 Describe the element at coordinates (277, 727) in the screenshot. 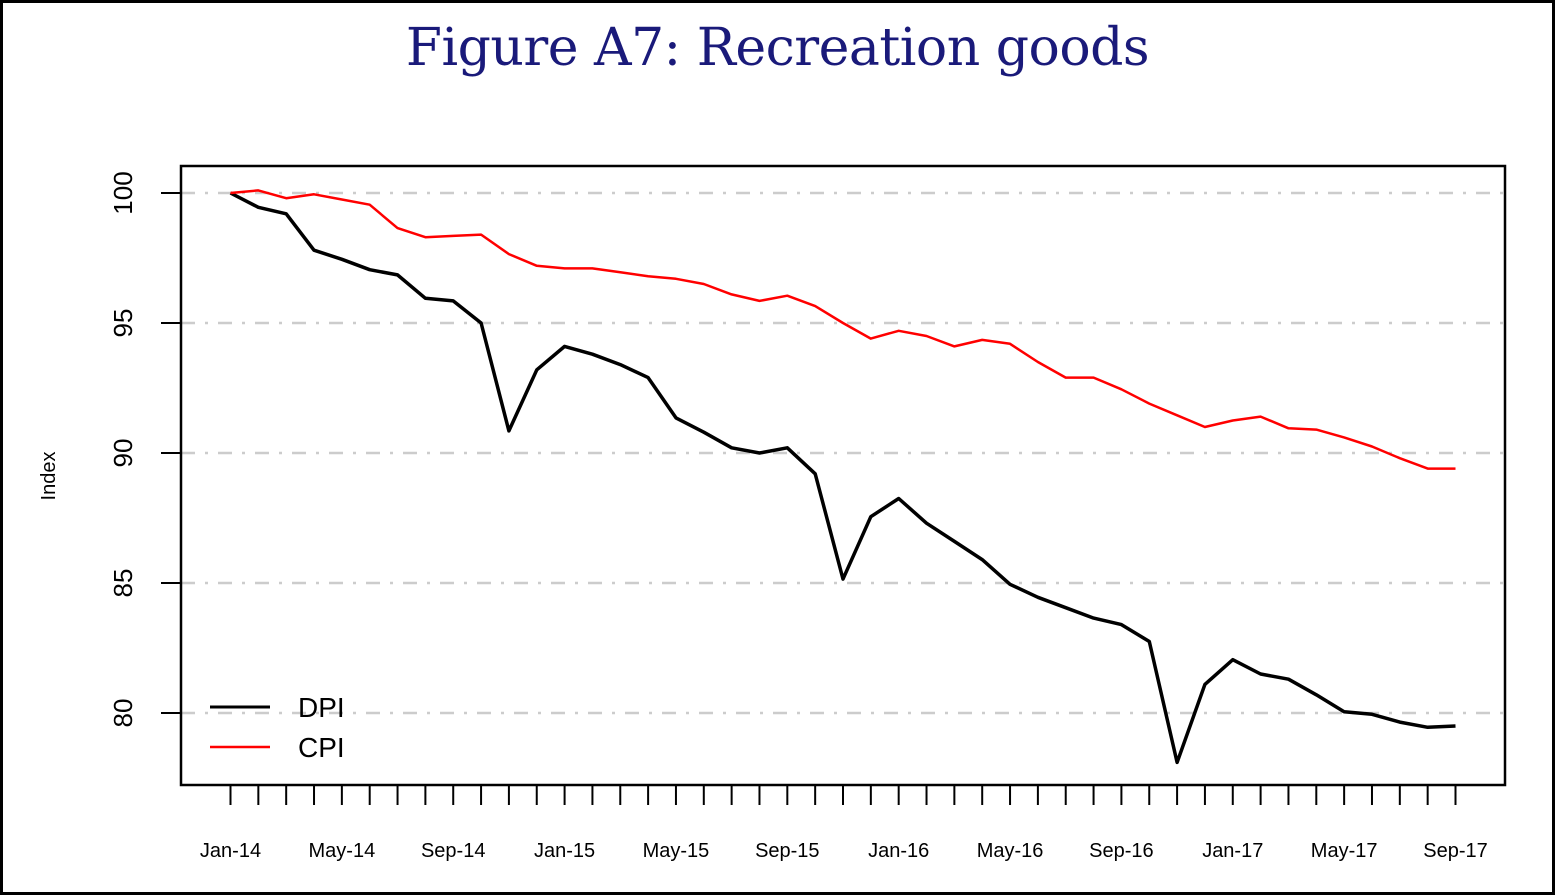

I see `legend: DPI CPI` at that location.